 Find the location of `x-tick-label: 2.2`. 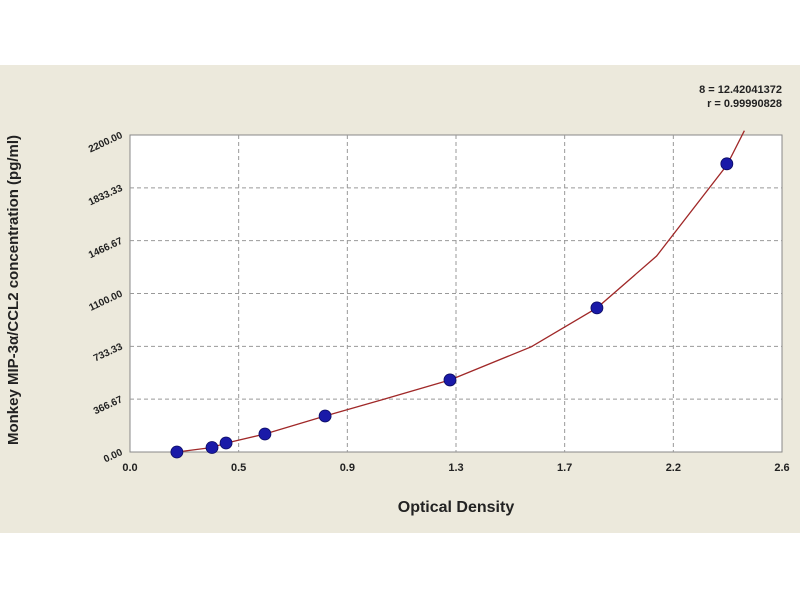

x-tick-label: 2.2 is located at coordinates (673, 468).